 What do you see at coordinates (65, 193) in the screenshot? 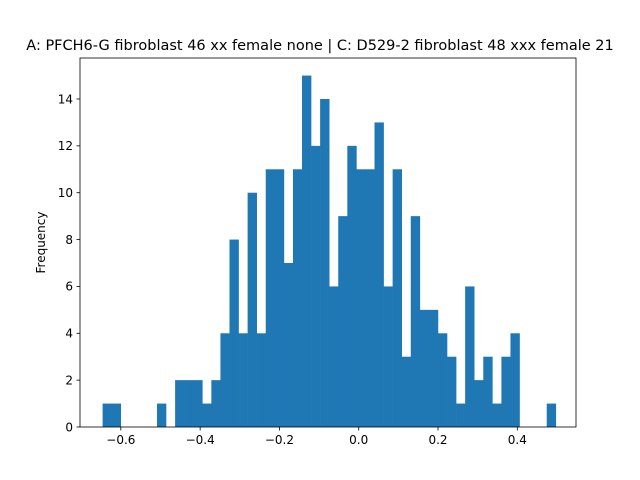
I see `y-tick-label: 10` at bounding box center [65, 193].